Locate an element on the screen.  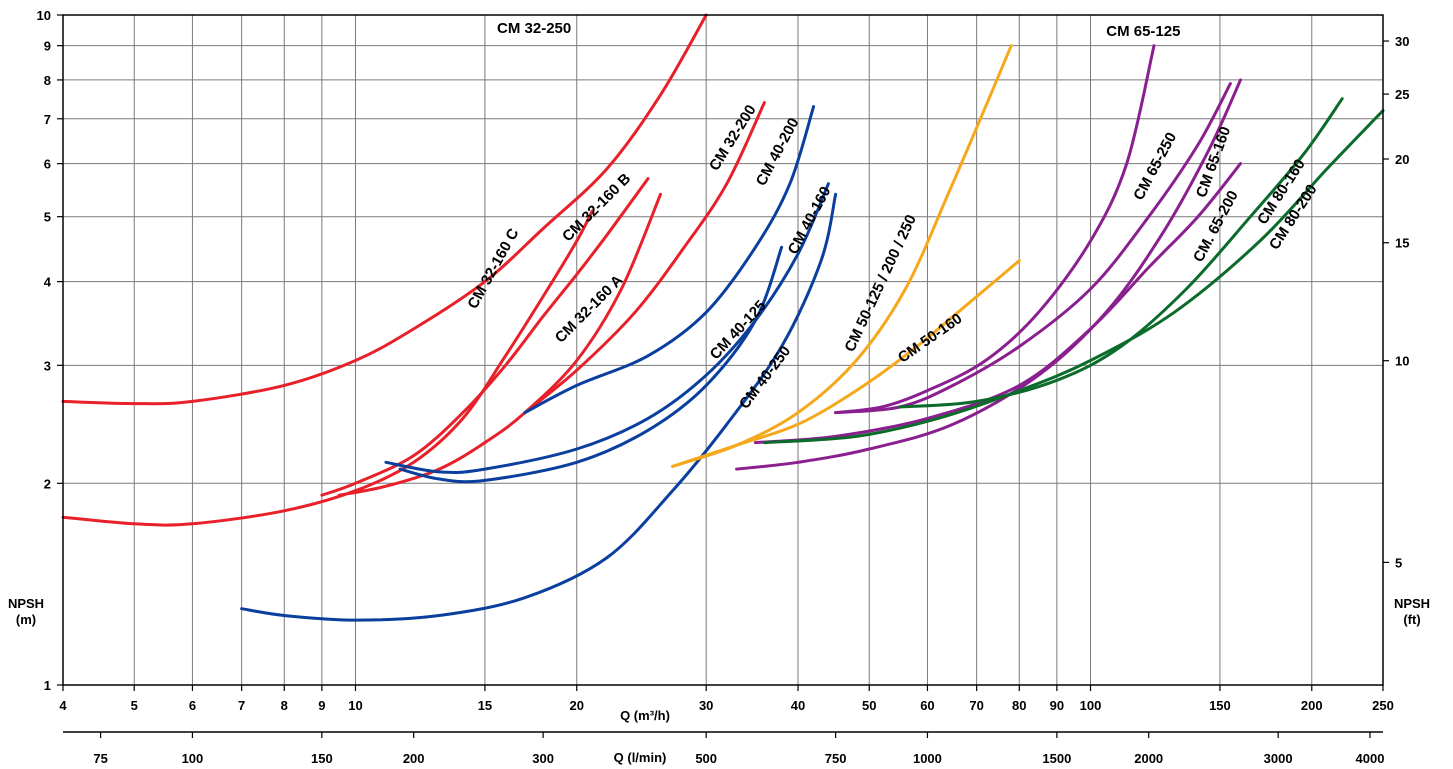
x-tick-label: 4 is located at coordinates (63, 705).